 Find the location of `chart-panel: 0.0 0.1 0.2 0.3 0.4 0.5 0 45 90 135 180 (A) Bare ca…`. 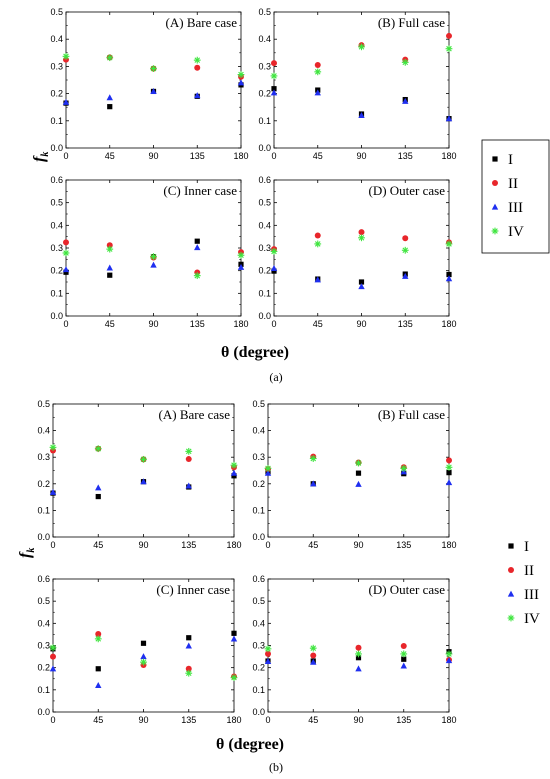

chart-panel: 0.0 0.1 0.2 0.3 0.4 0.5 0 45 90 135 180 (A) Bare ca… is located at coordinates (149, 84).